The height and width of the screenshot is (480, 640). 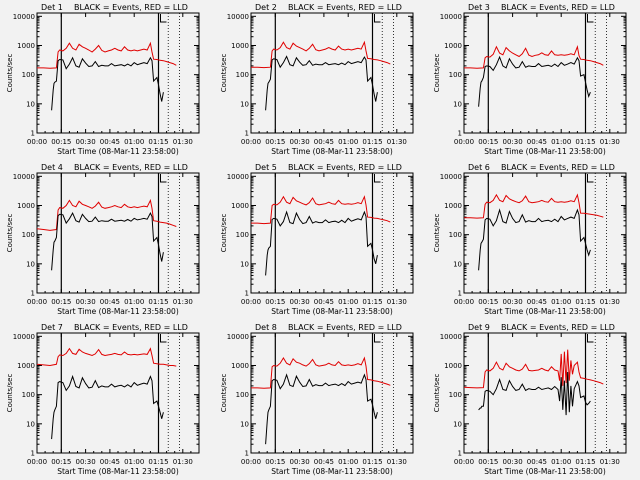 I want to click on panel-title: Det 4, so click(x=52, y=167).